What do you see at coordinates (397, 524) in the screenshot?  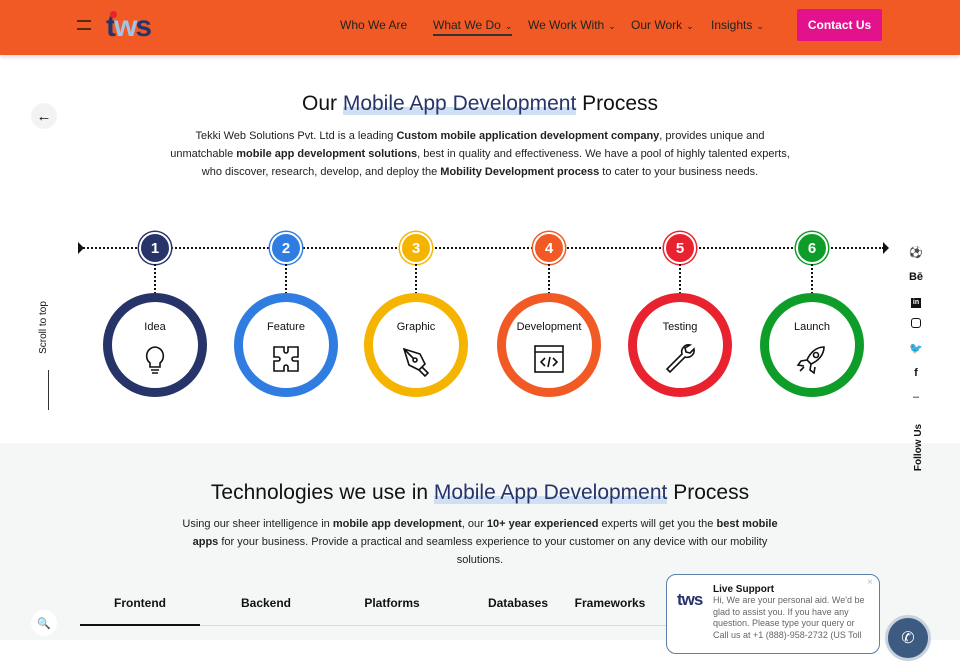 I see `bold-text: mobile app development` at bounding box center [397, 524].